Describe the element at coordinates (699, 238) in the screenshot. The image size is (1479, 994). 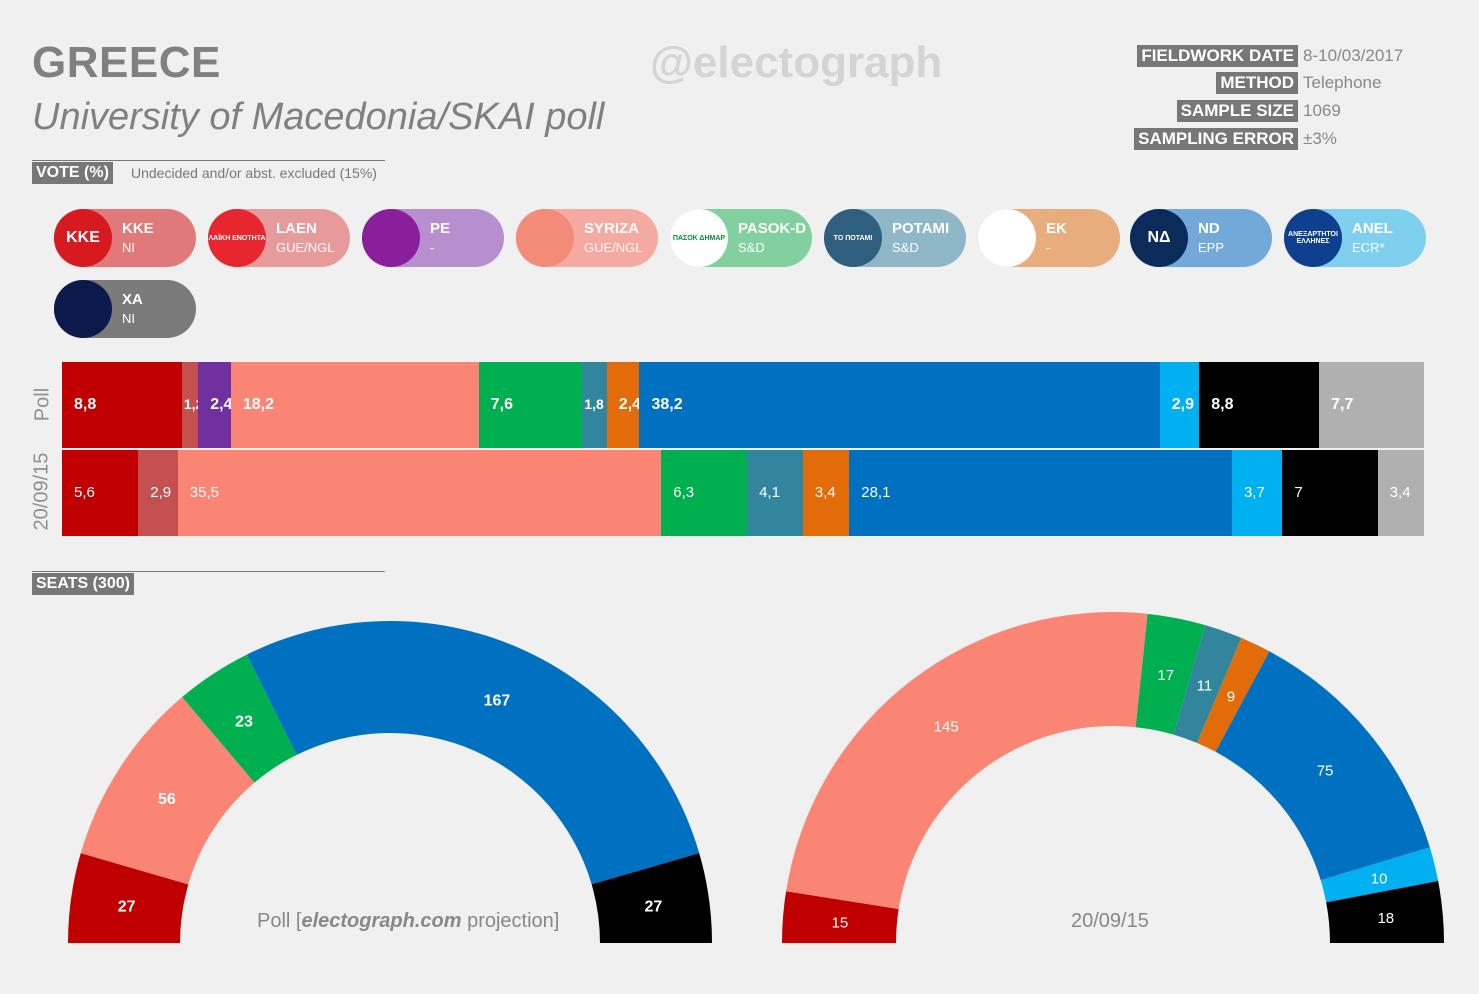
I see `logo-text: ΠΑΣΟΚ ΔΗΜΑΡ` at that location.